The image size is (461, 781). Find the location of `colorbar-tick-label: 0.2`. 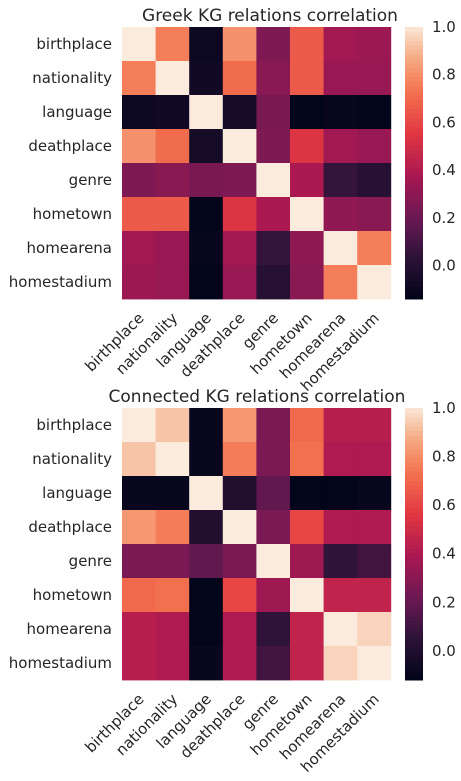

colorbar-tick-label: 0.2 is located at coordinates (444, 218).